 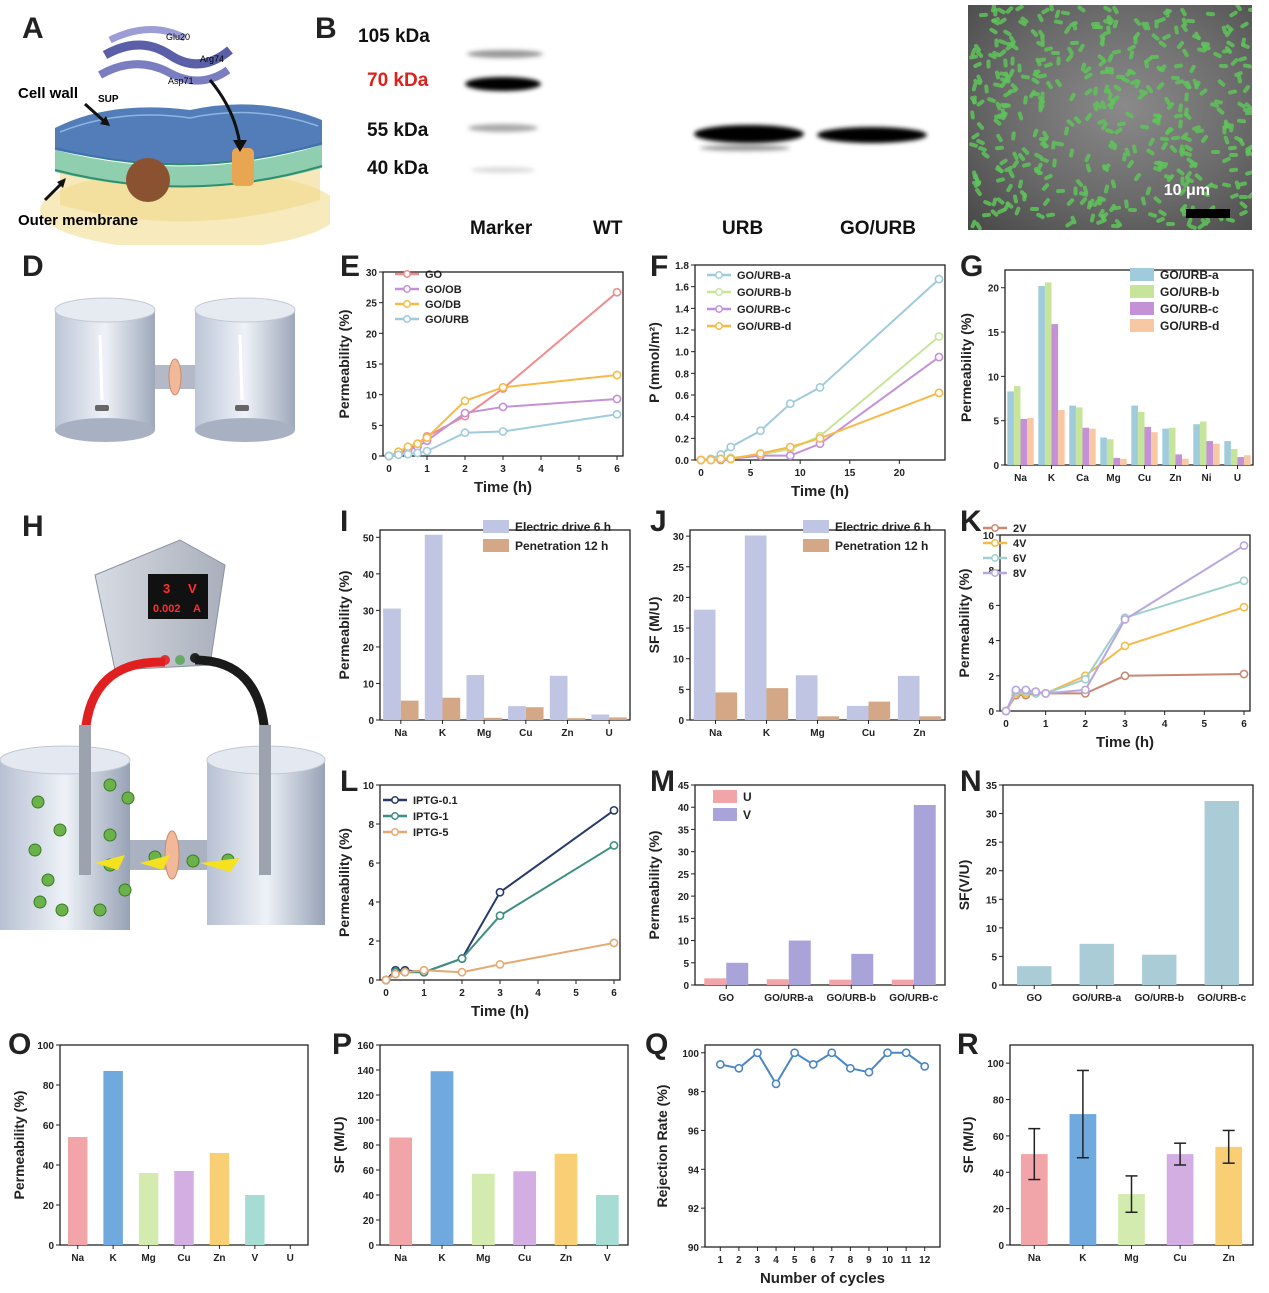 What do you see at coordinates (1186, 190) in the screenshot?
I see `scale-bar-label: 10 μm` at bounding box center [1186, 190].